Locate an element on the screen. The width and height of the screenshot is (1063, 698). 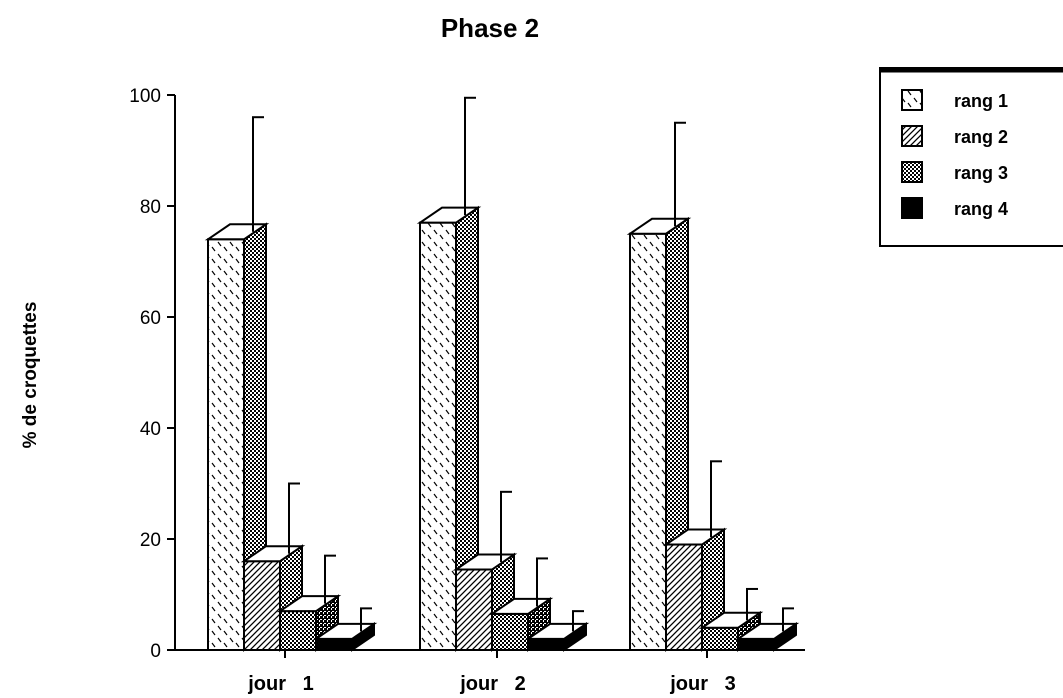
legend-label: rang 4 is located at coordinates (981, 209).